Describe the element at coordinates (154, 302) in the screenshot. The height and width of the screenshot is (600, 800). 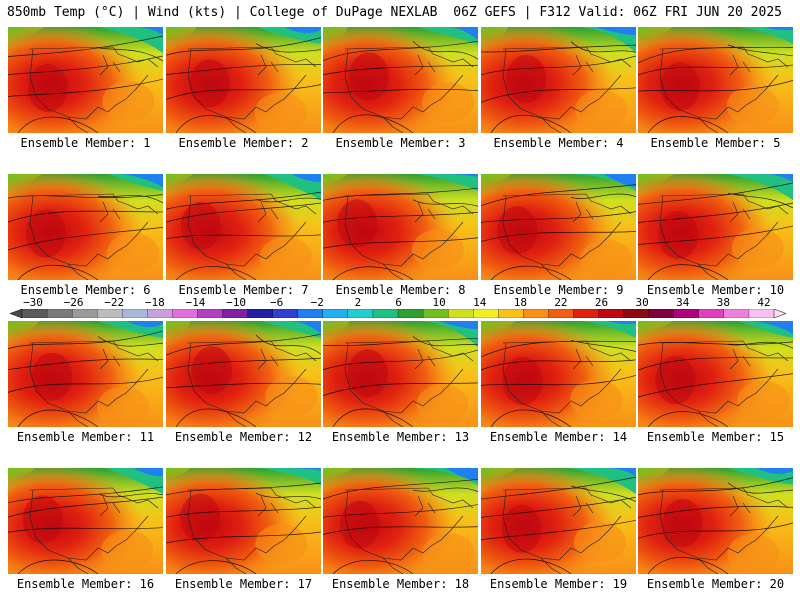
I see `colorbar-tick-label: −18` at that location.